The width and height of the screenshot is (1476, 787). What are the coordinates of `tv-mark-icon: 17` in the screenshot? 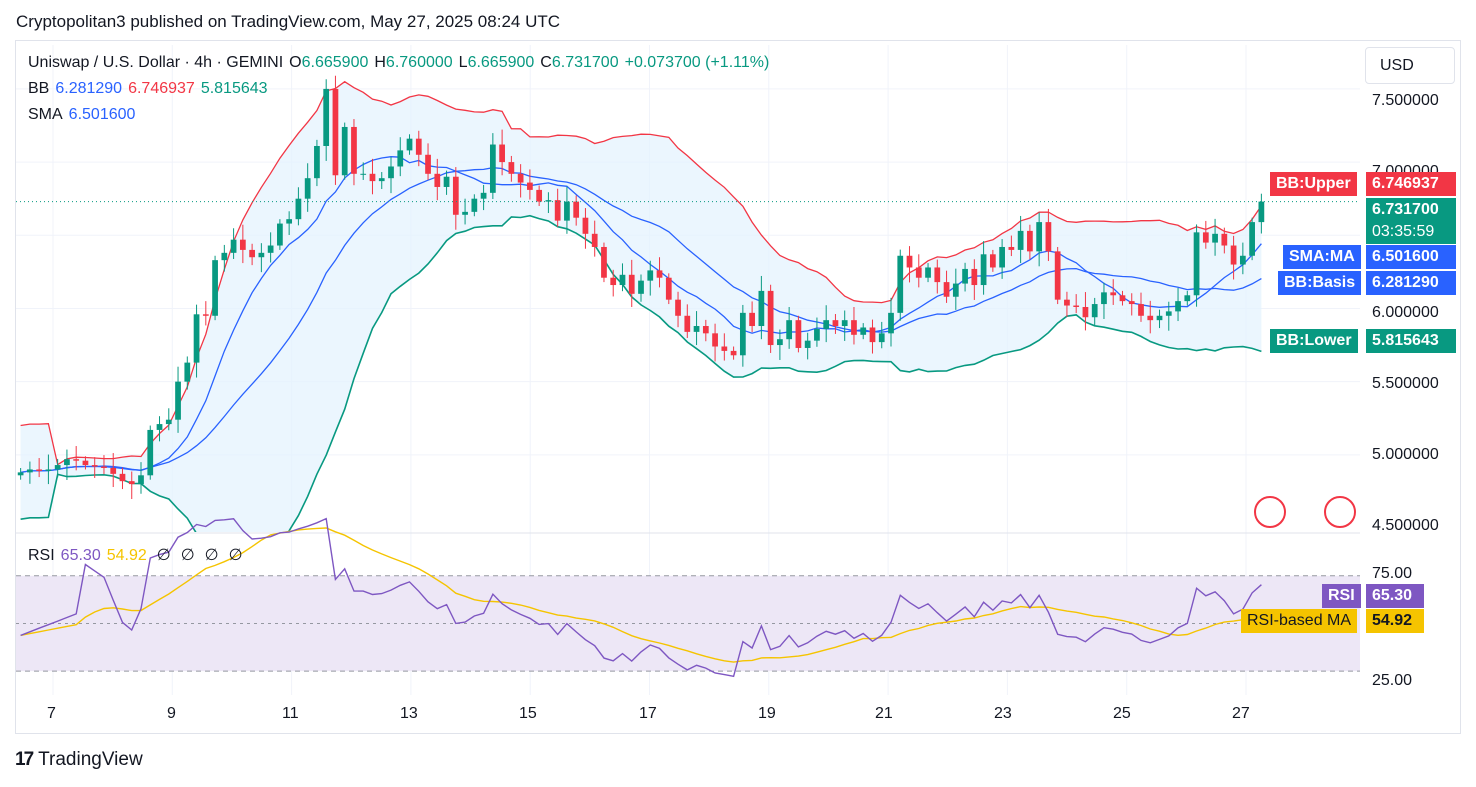 It's located at (24, 759).